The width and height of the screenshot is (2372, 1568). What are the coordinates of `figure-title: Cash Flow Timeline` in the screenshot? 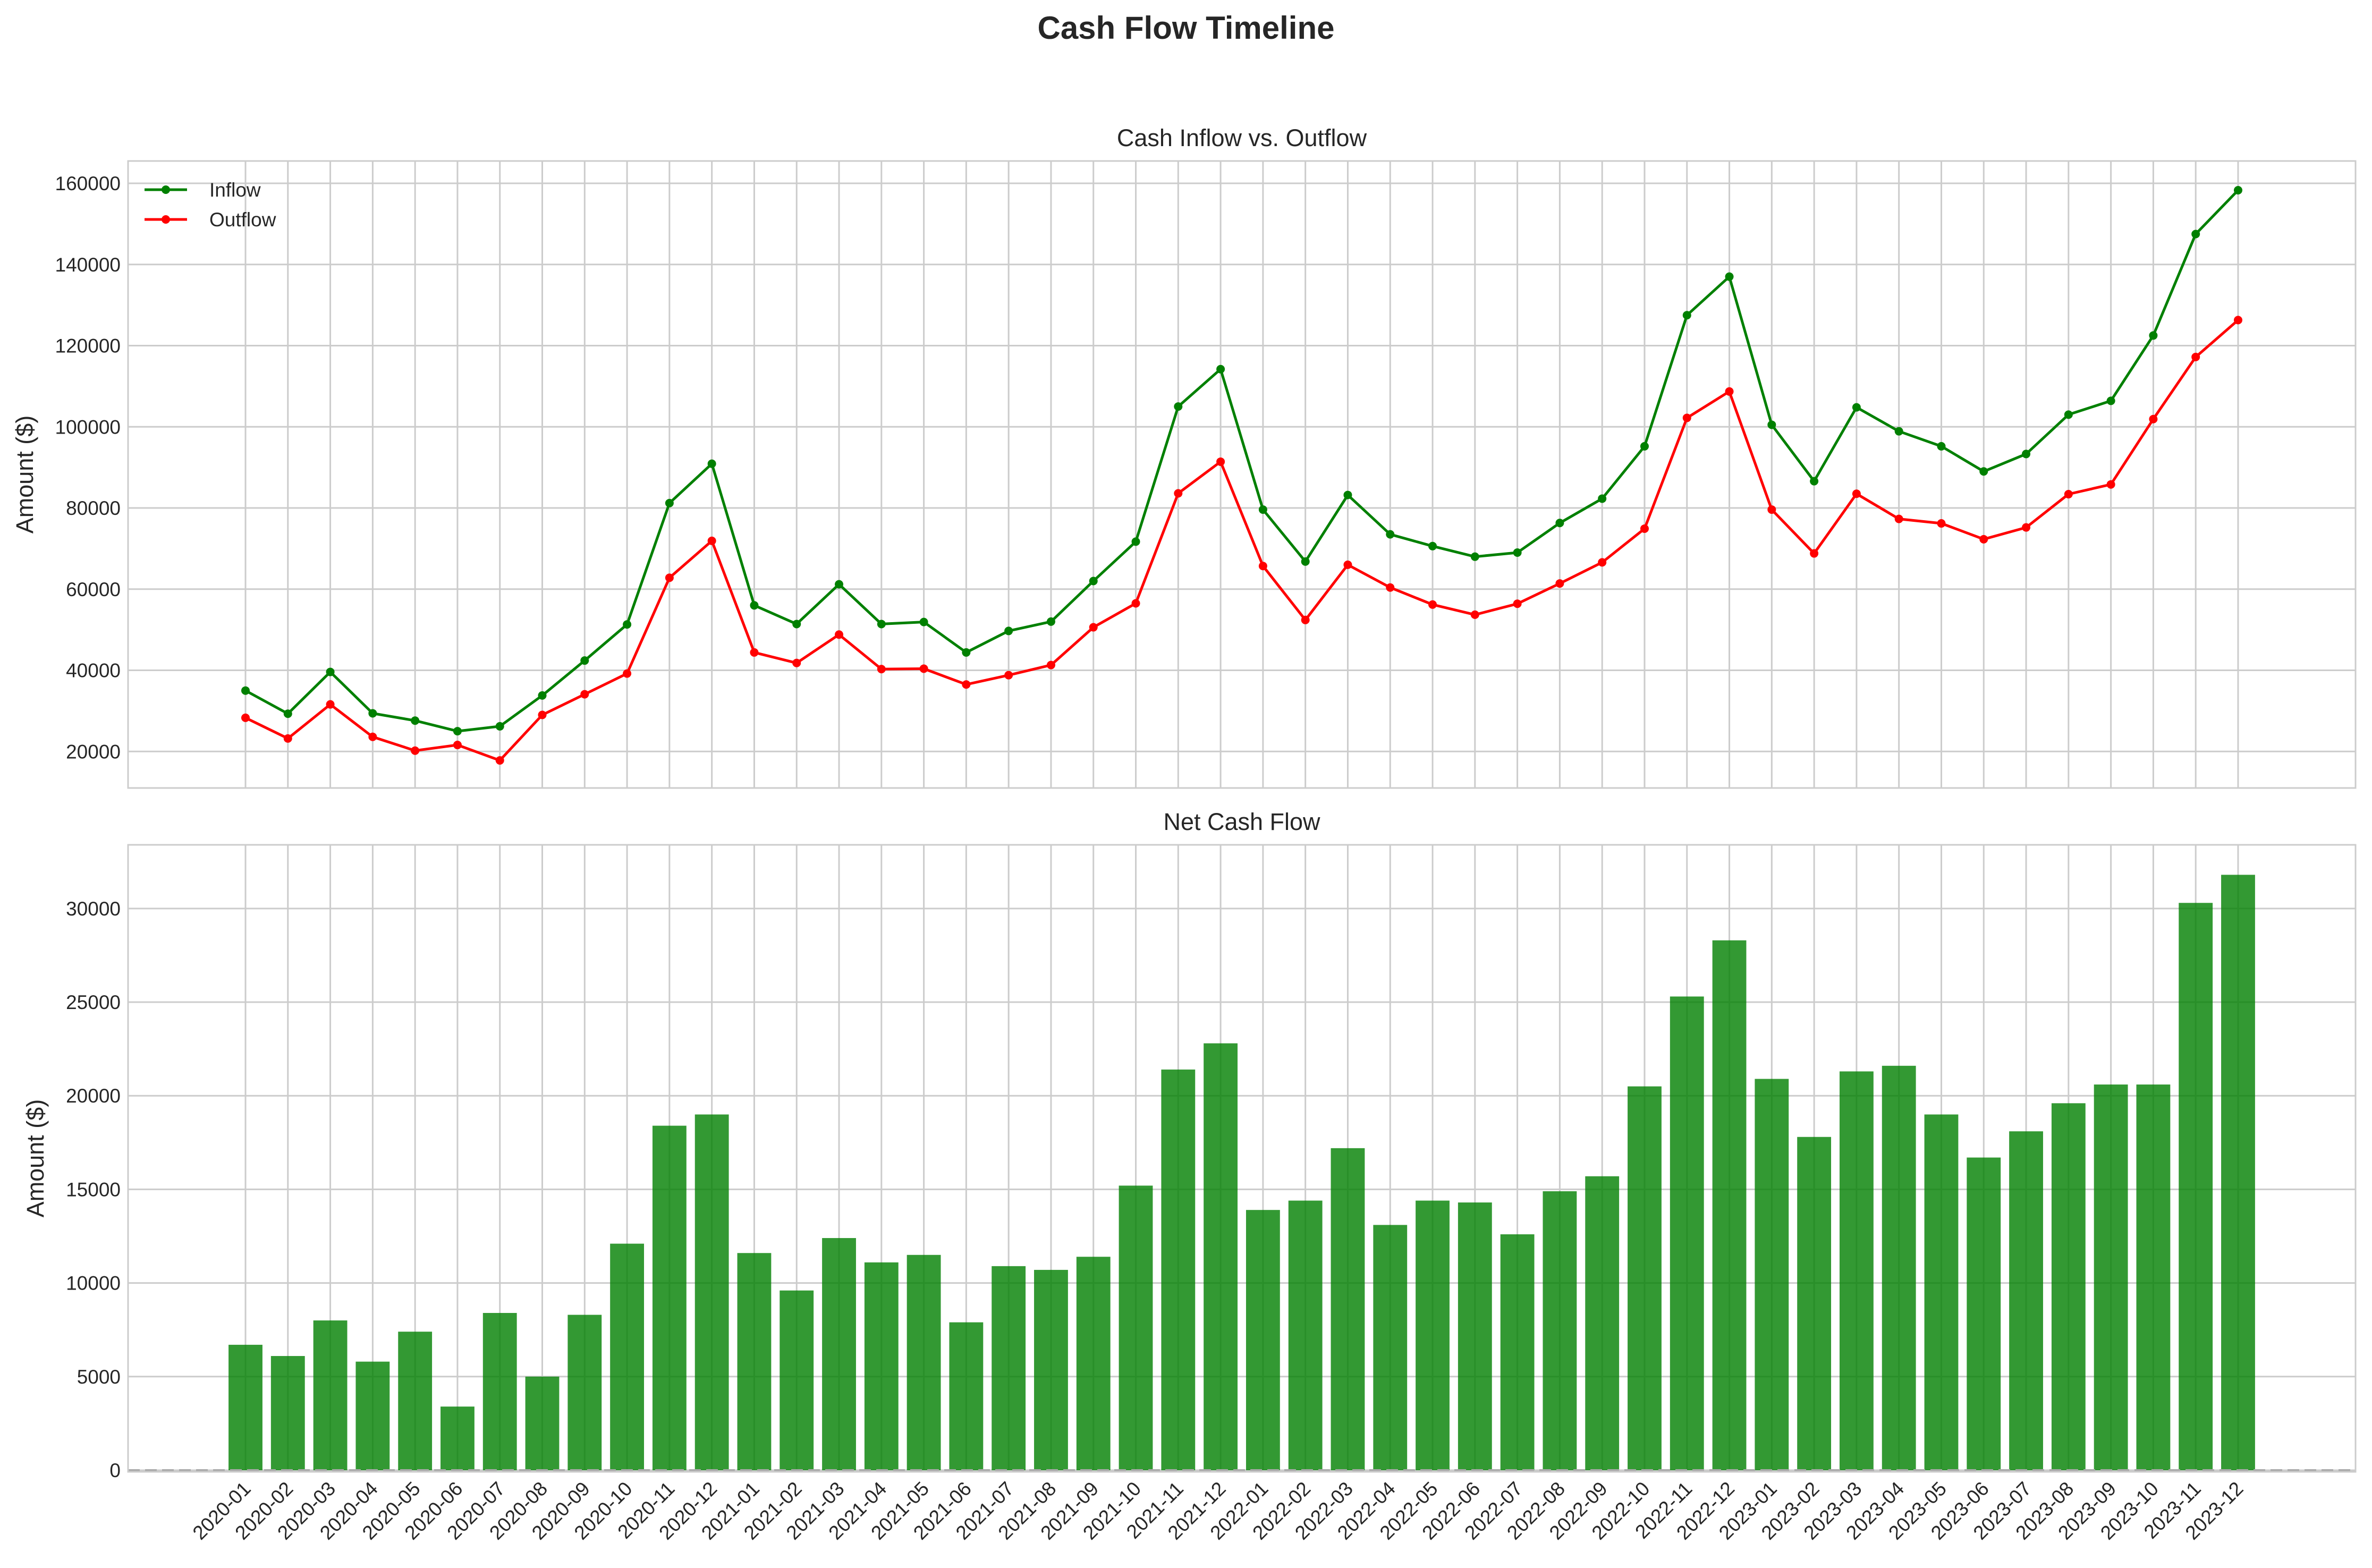 It's located at (1185, 28).